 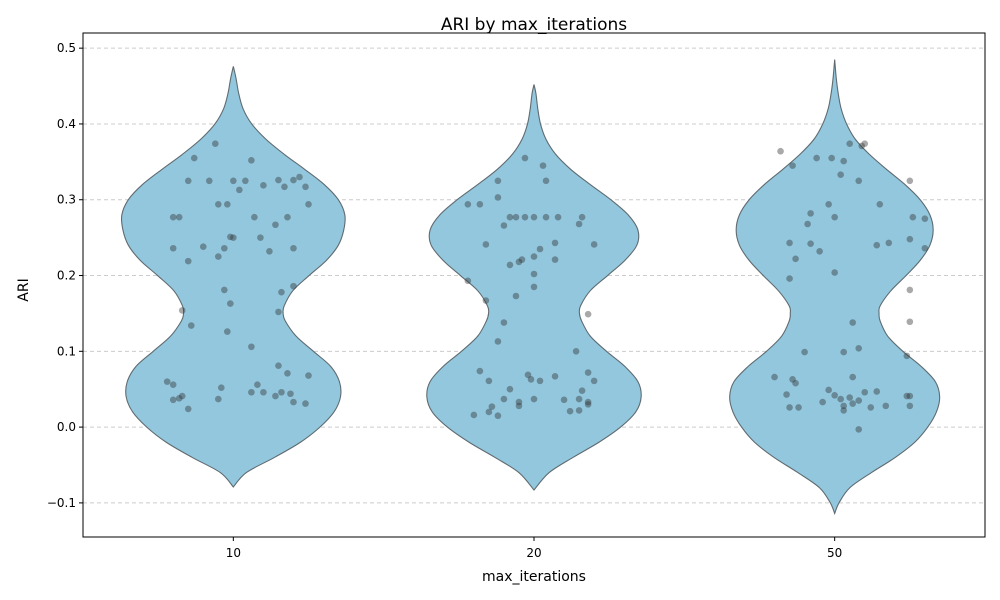 I want to click on y-axis-label: ARI, so click(x=24, y=289).